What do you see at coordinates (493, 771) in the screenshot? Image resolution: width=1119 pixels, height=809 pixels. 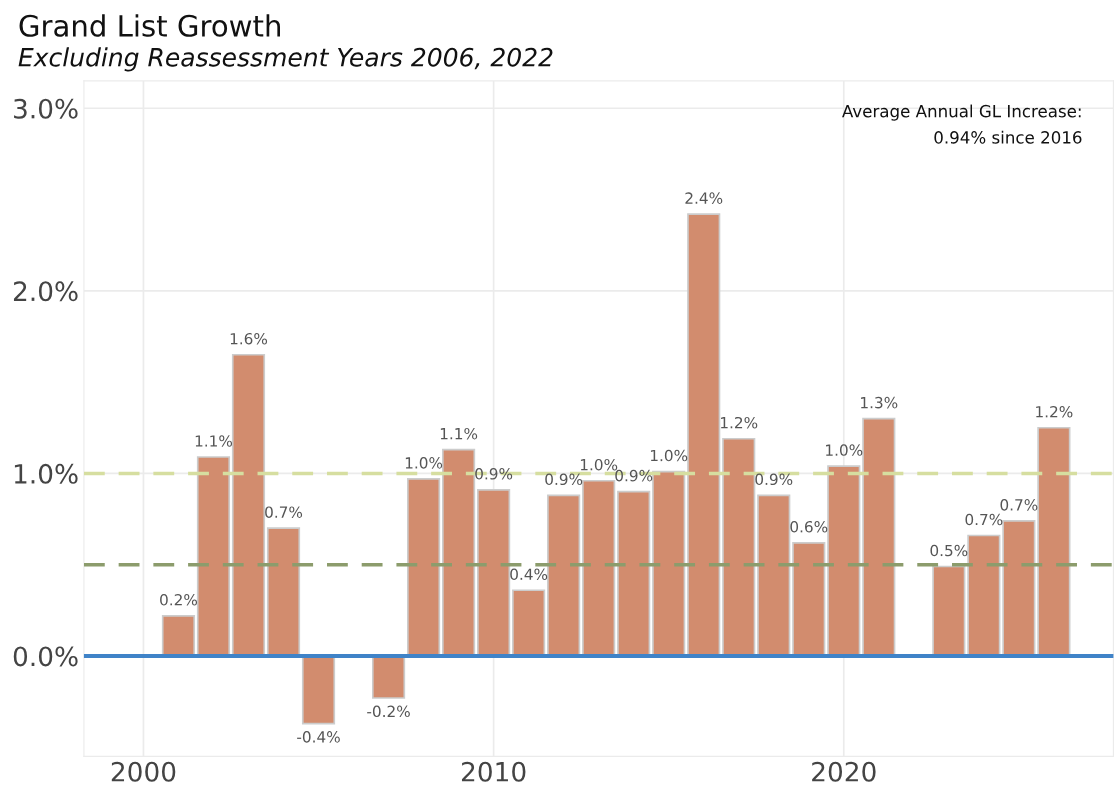 I see `x-tick-label: 2010` at bounding box center [493, 771].